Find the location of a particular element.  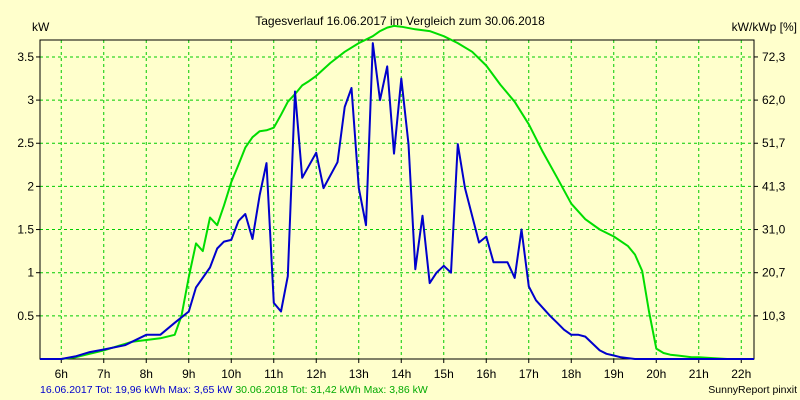

y-tick-label-left: 3.5 is located at coordinates (25, 57).